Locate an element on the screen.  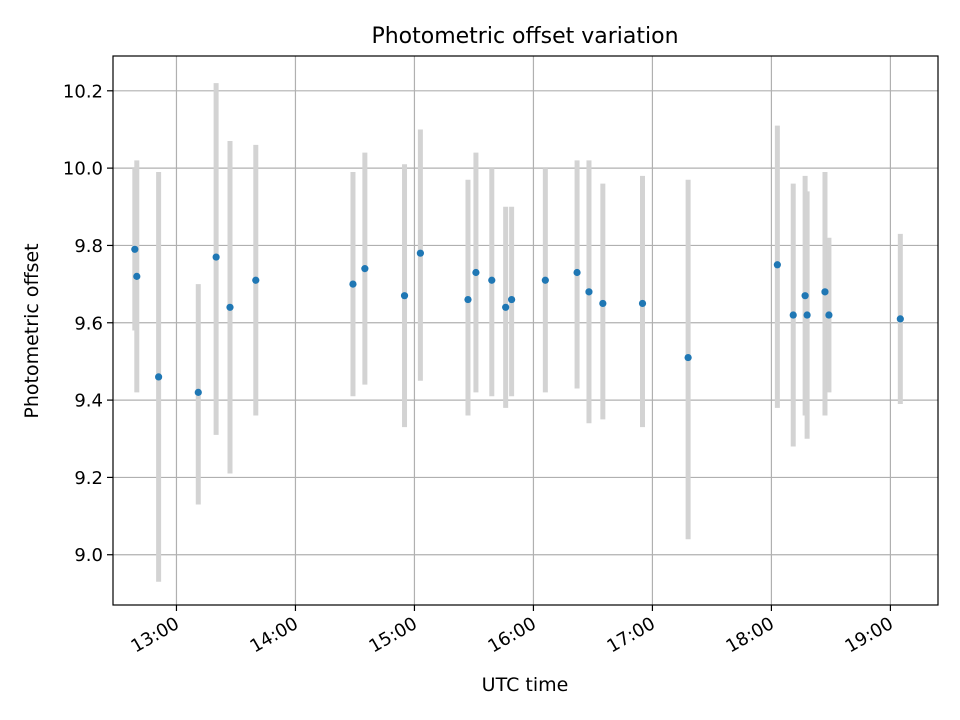
x-tick-label: 13:00 is located at coordinates (155, 635).